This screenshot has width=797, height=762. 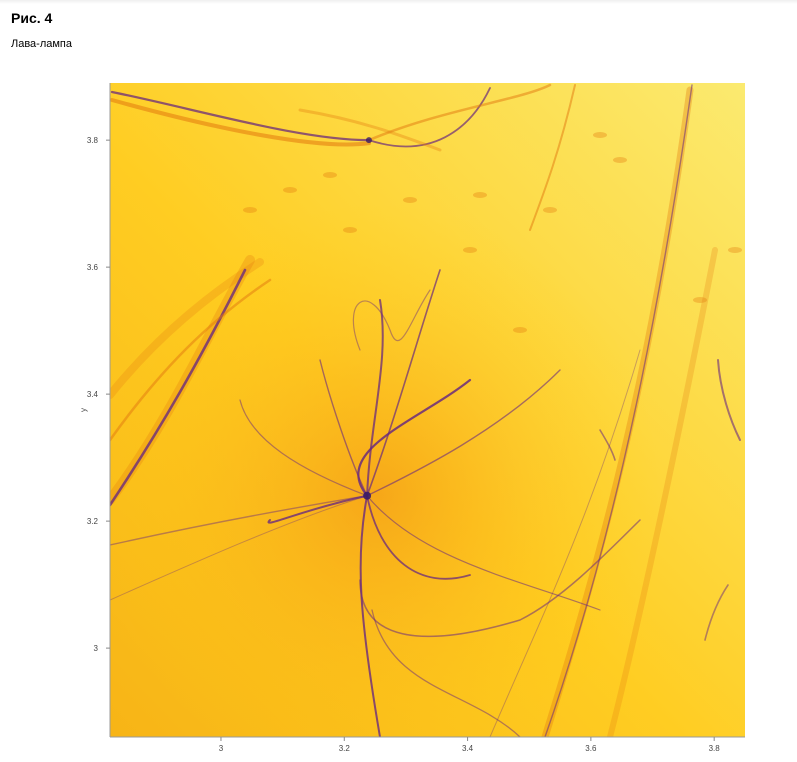 I want to click on x-tick-label: 3.4, so click(x=468, y=748).